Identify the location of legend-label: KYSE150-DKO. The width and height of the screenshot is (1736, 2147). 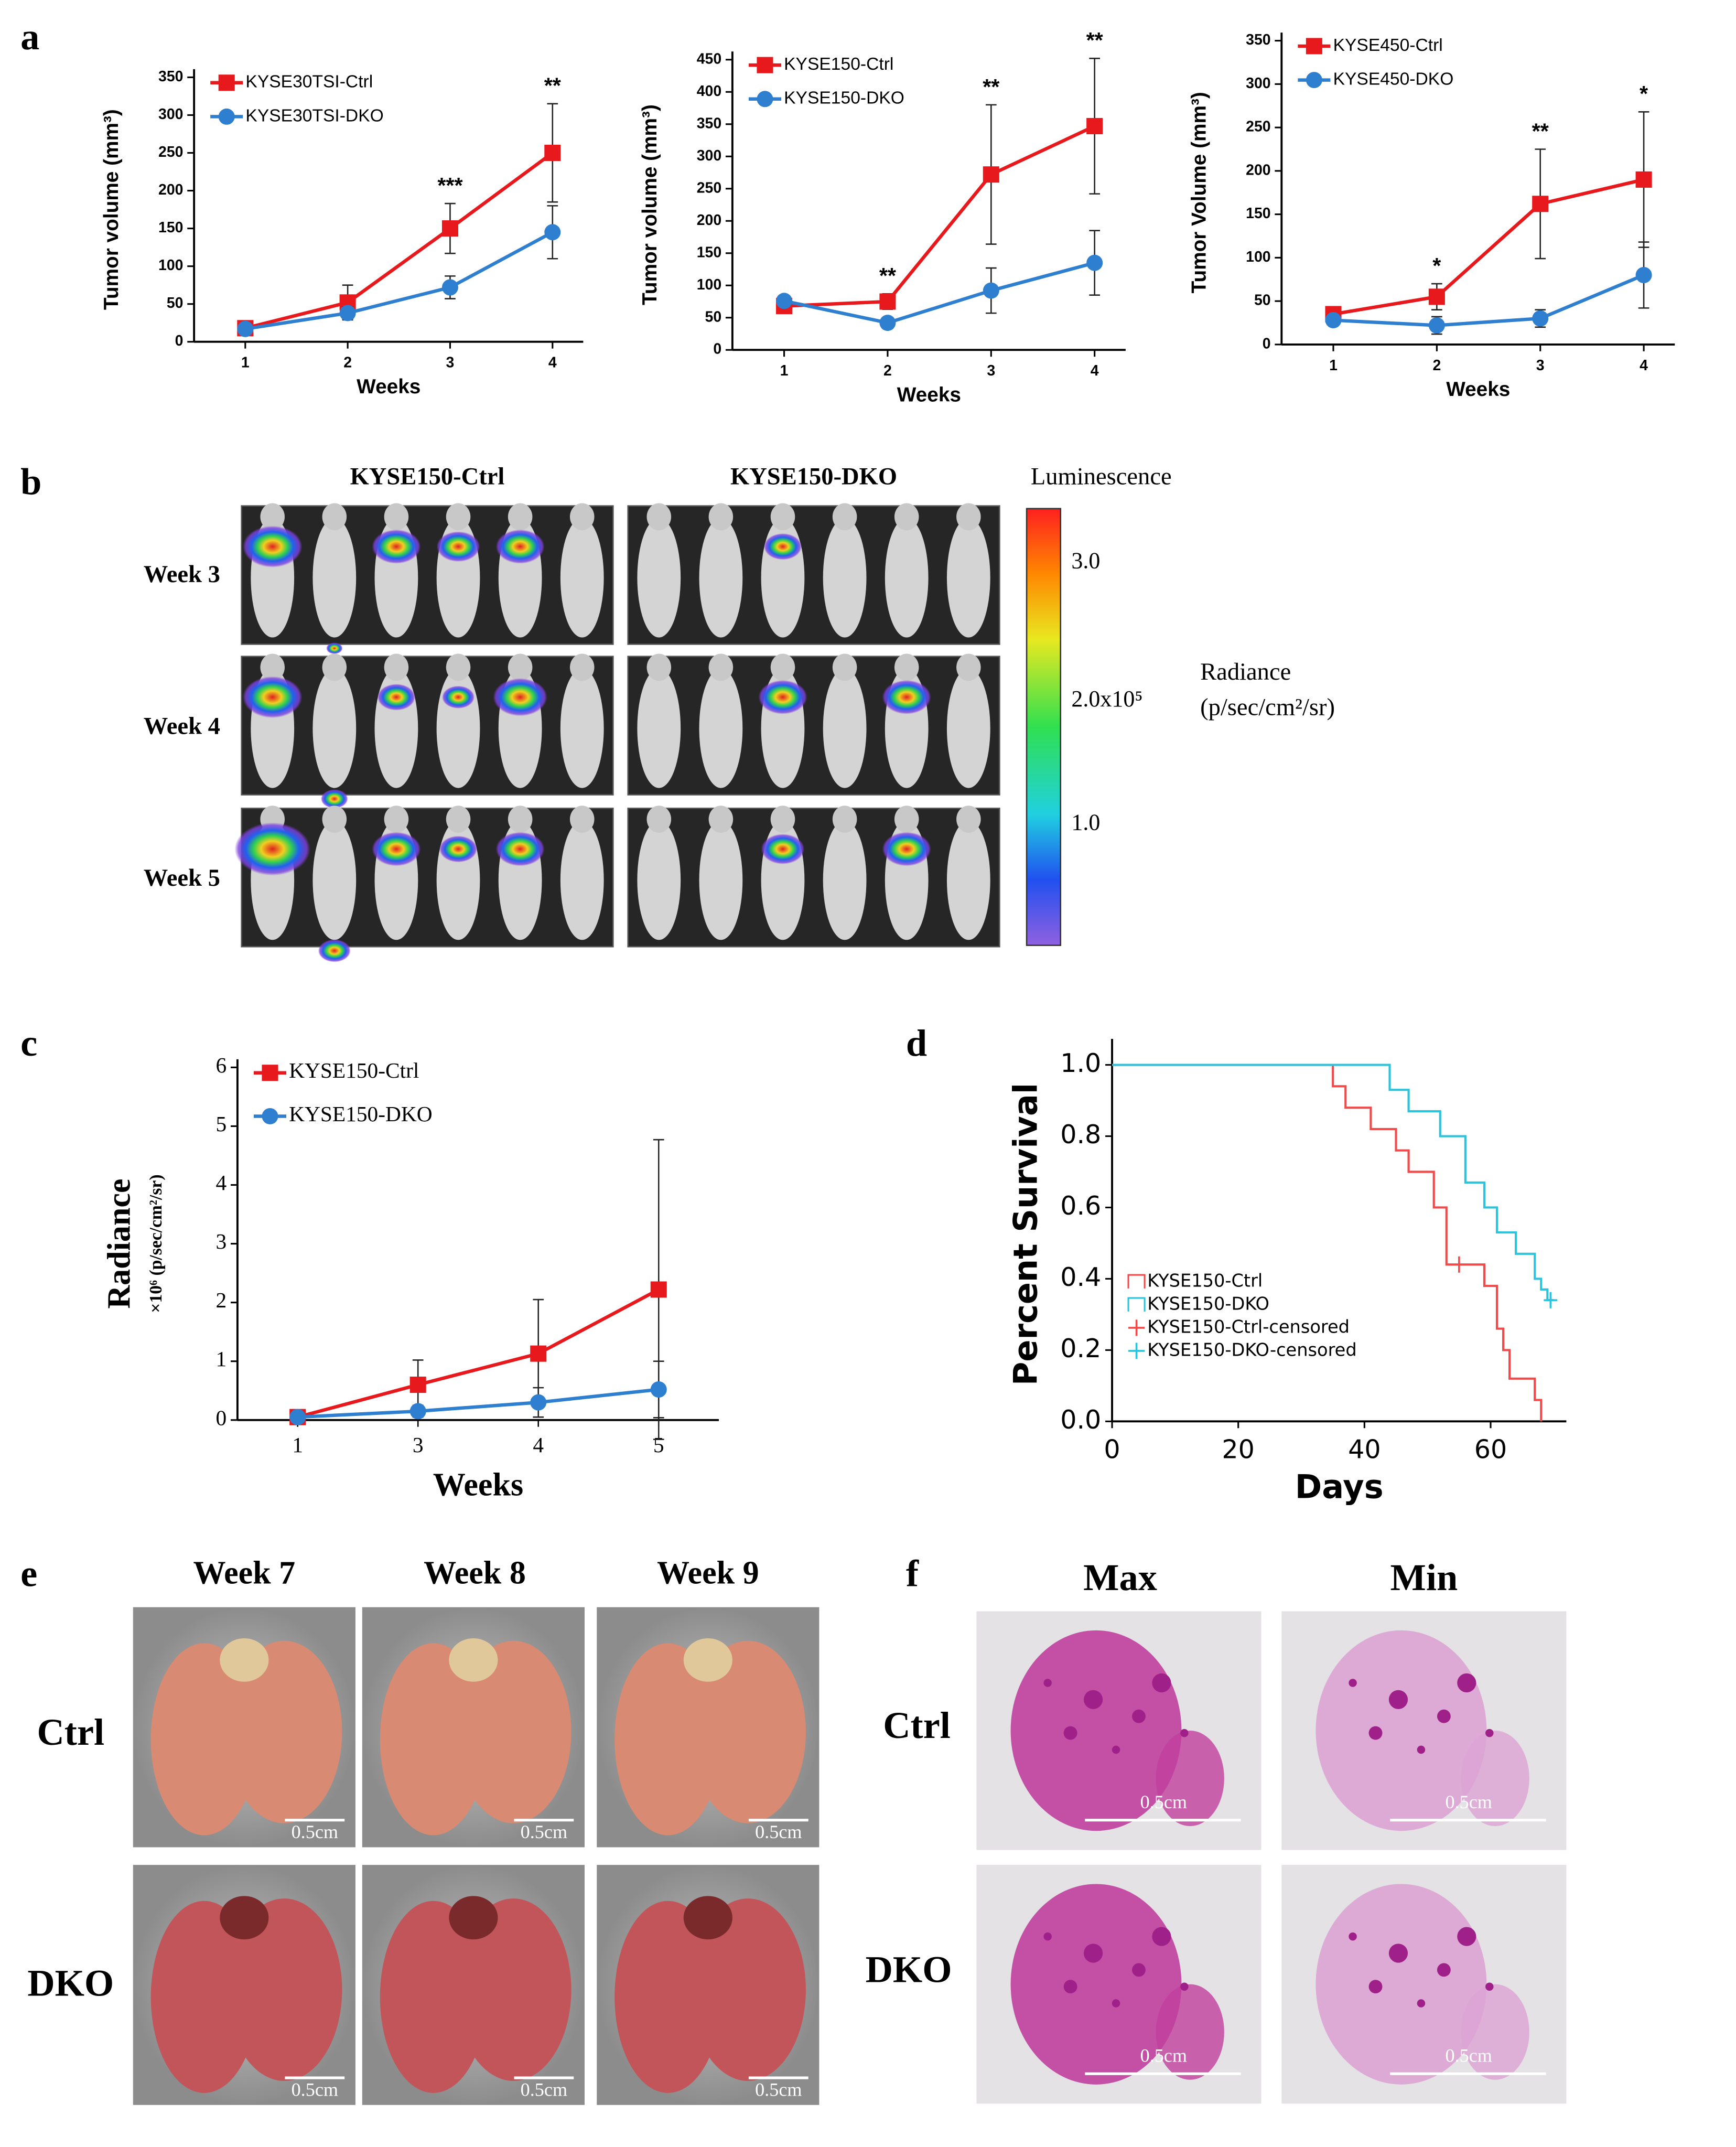
(1208, 1304).